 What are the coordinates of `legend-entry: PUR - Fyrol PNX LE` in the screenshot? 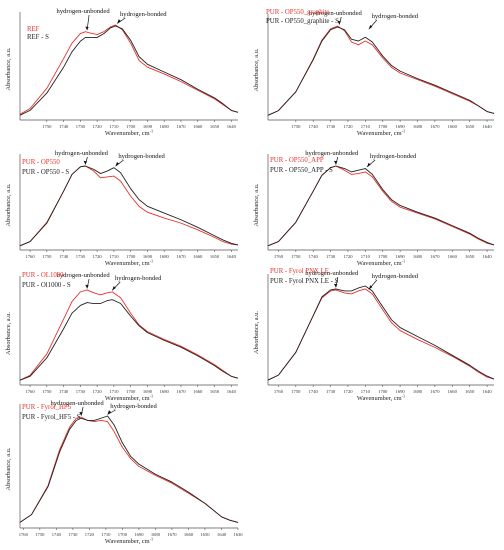 It's located at (299, 271).